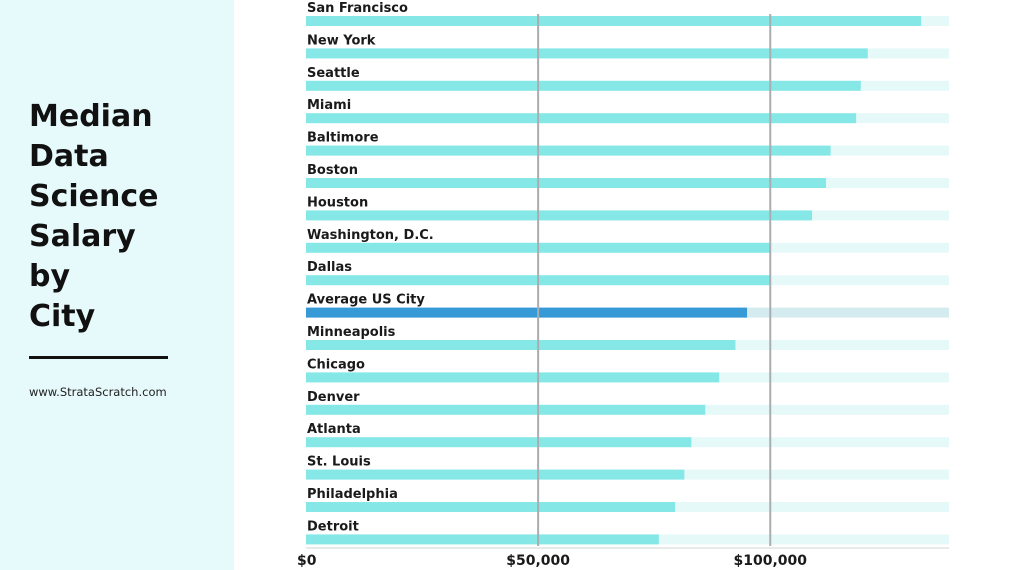 The image size is (1013, 570). I want to click on label-denver: Denver, so click(333, 397).